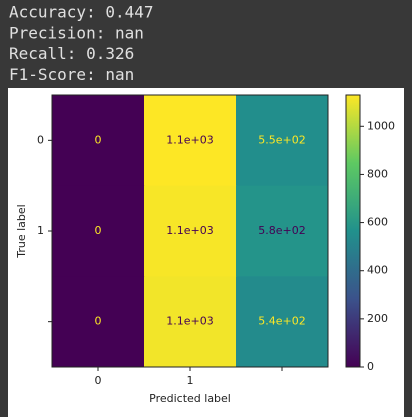 The width and height of the screenshot is (412, 417). Describe the element at coordinates (40, 230) in the screenshot. I see `y-tick-label: 1` at that location.